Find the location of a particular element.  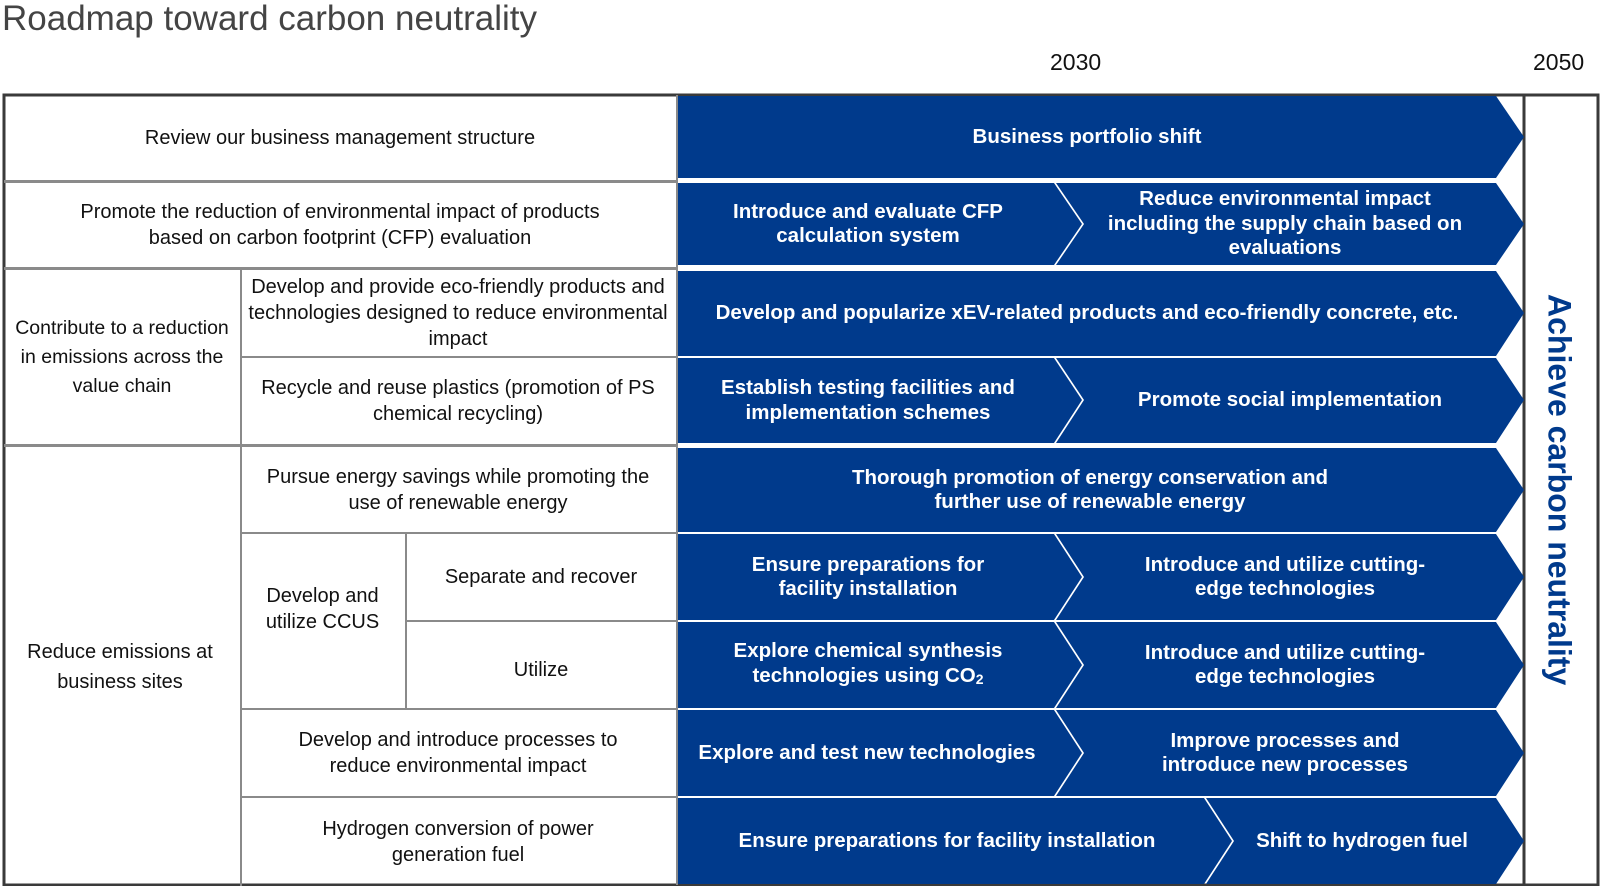

action-label: Business portfolio shift is located at coordinates (1087, 136).